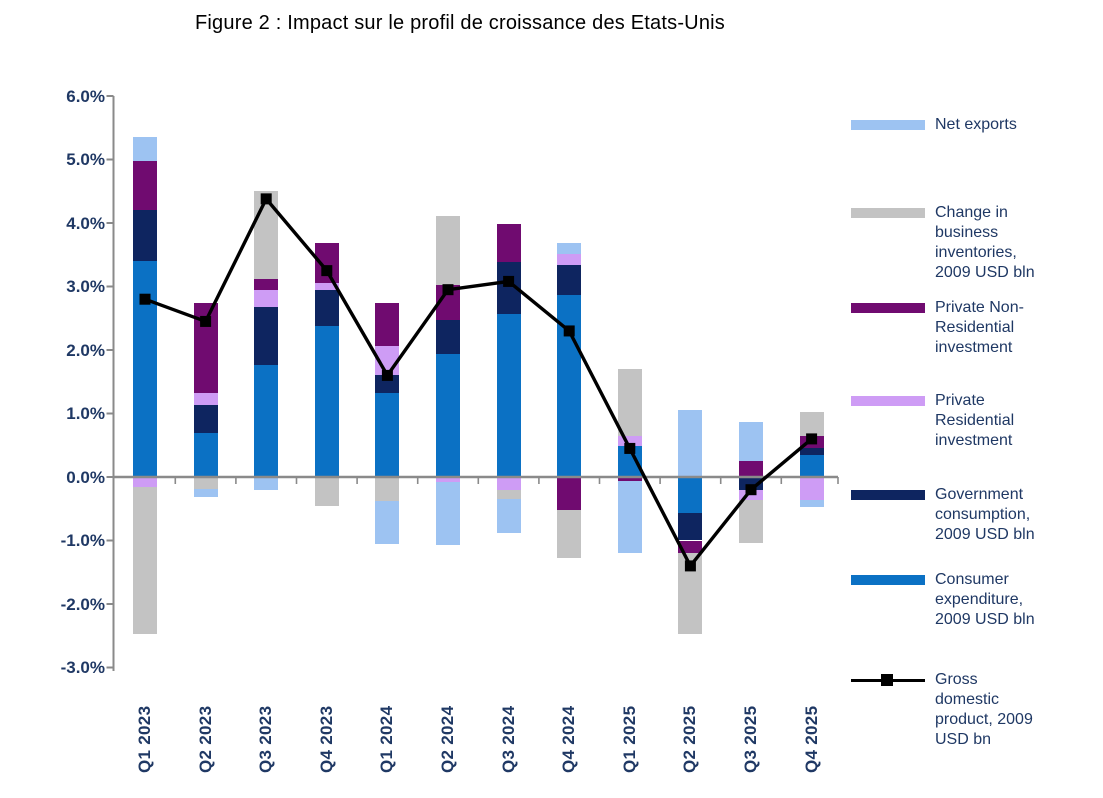 This screenshot has width=1103, height=798. I want to click on x-category-label: Q1 2024, so click(387, 739).